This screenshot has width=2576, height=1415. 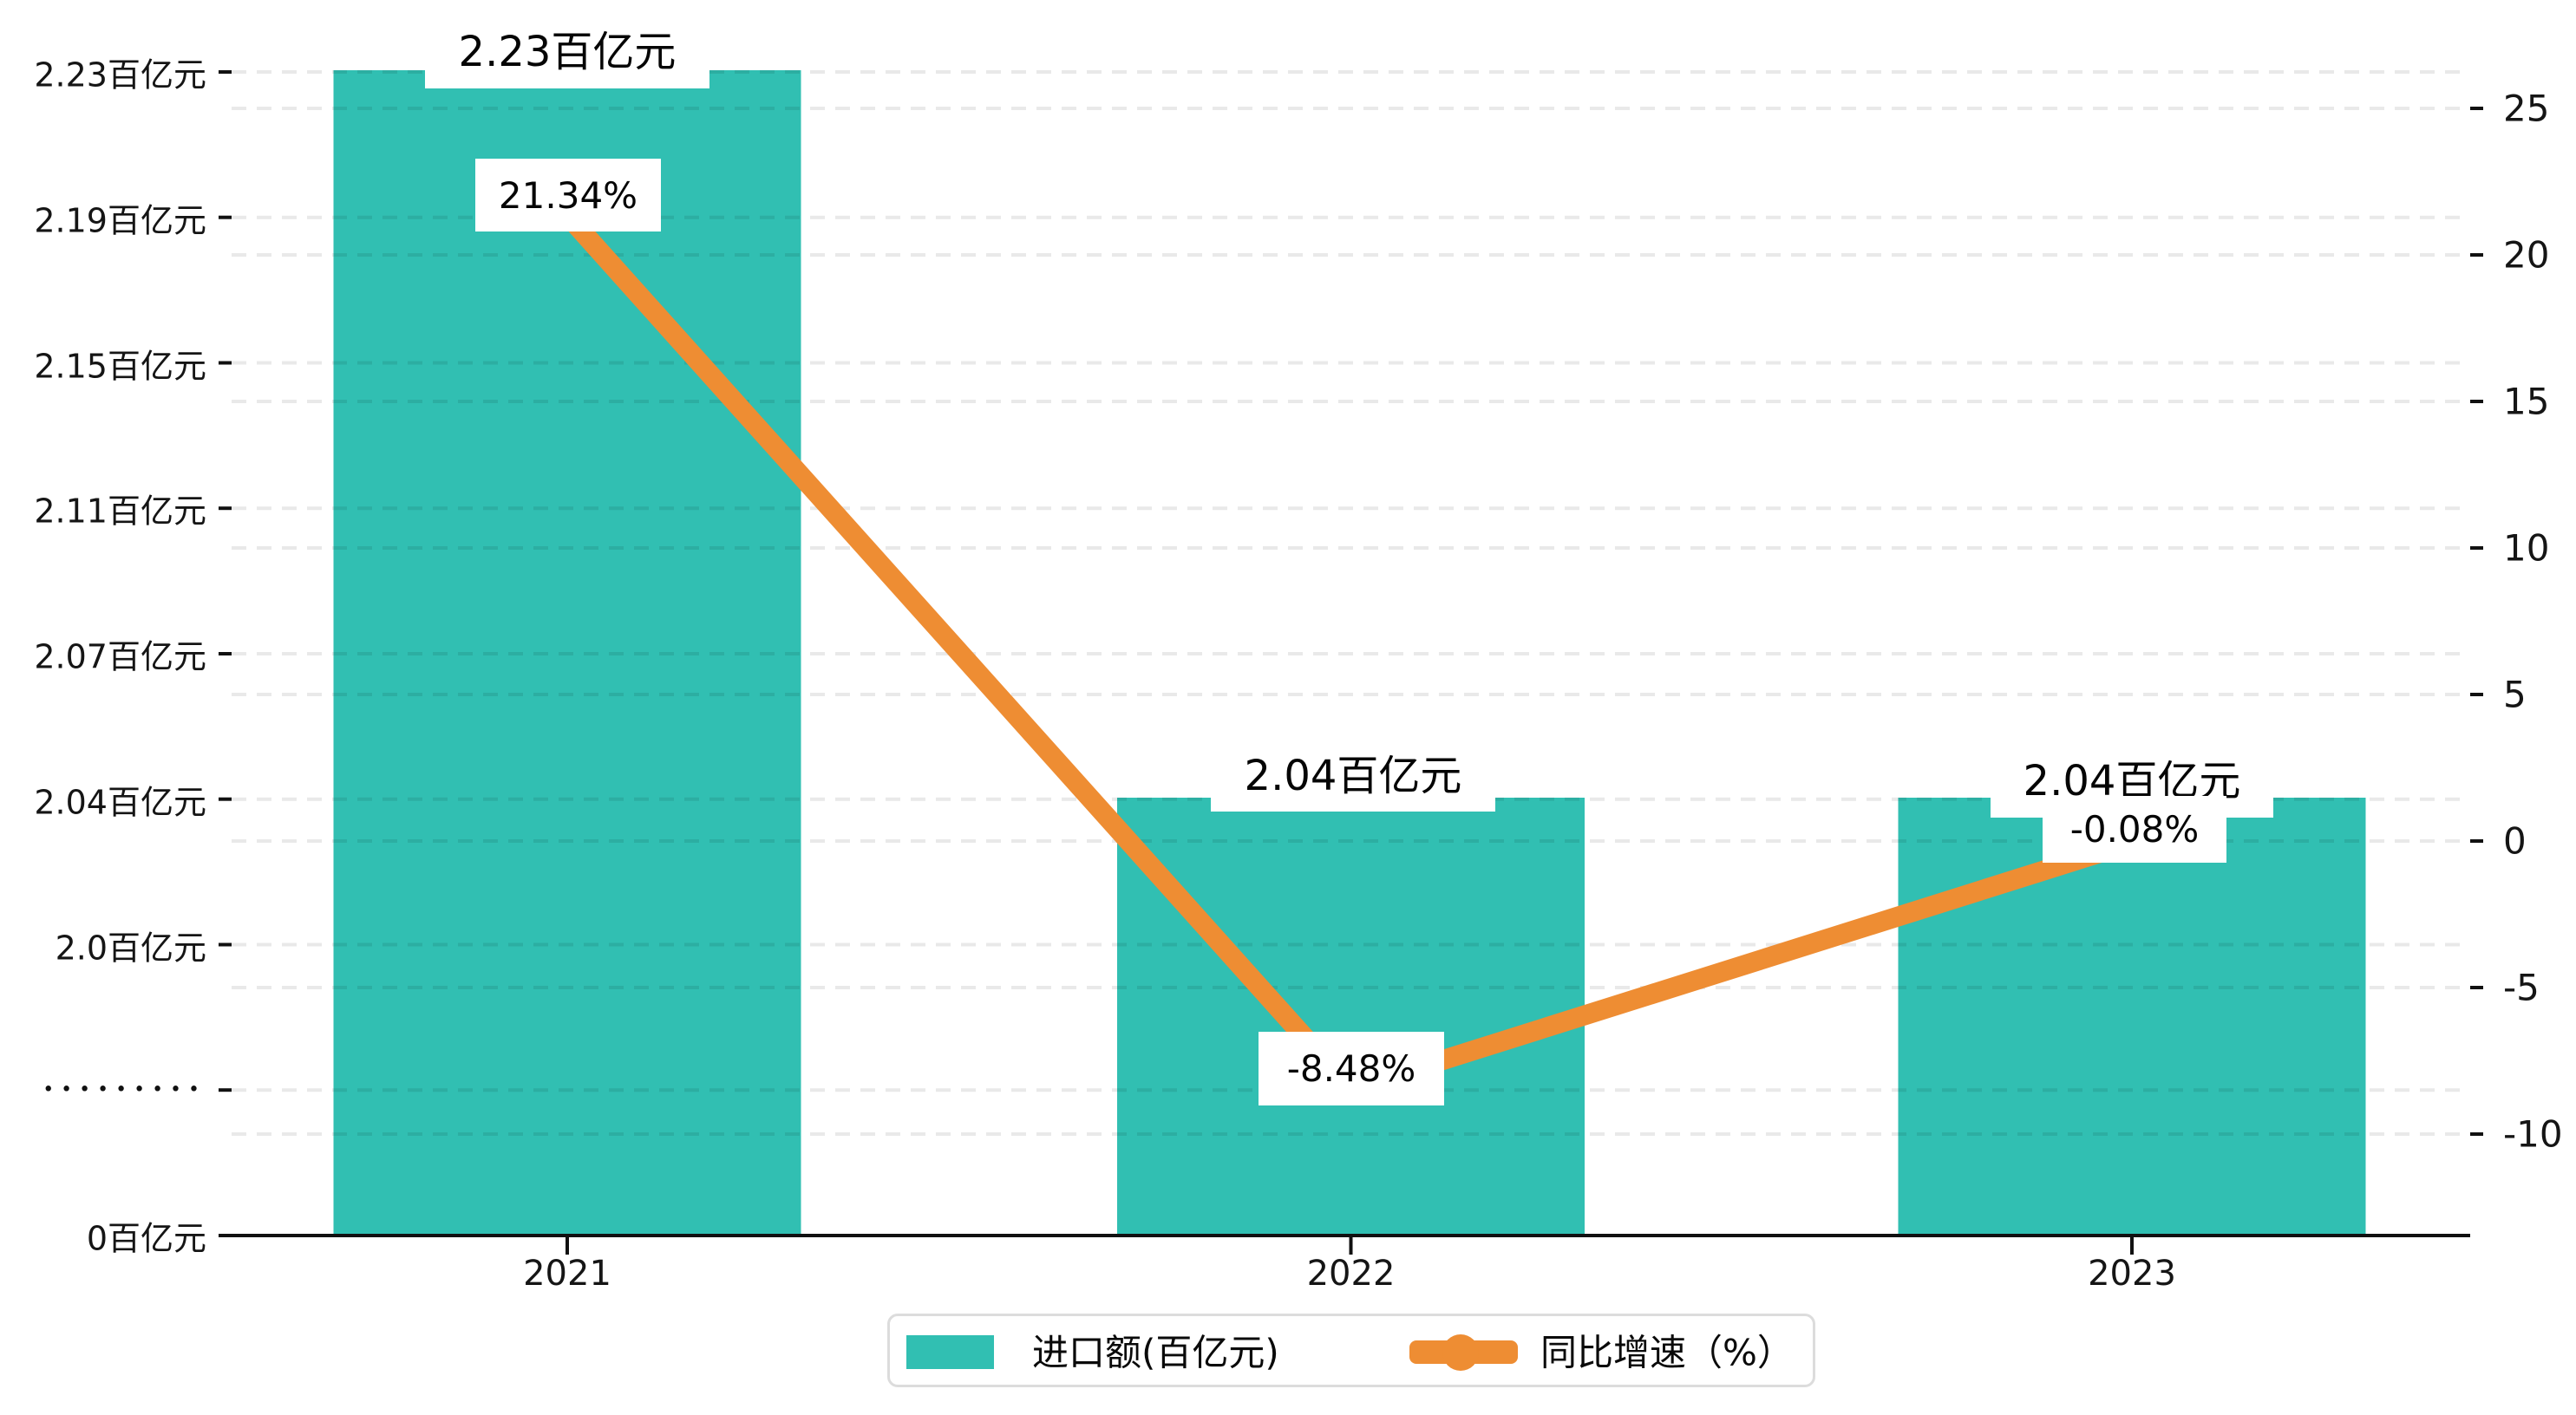 I want to click on right-axis-tick-label: 10, so click(x=2526, y=548).